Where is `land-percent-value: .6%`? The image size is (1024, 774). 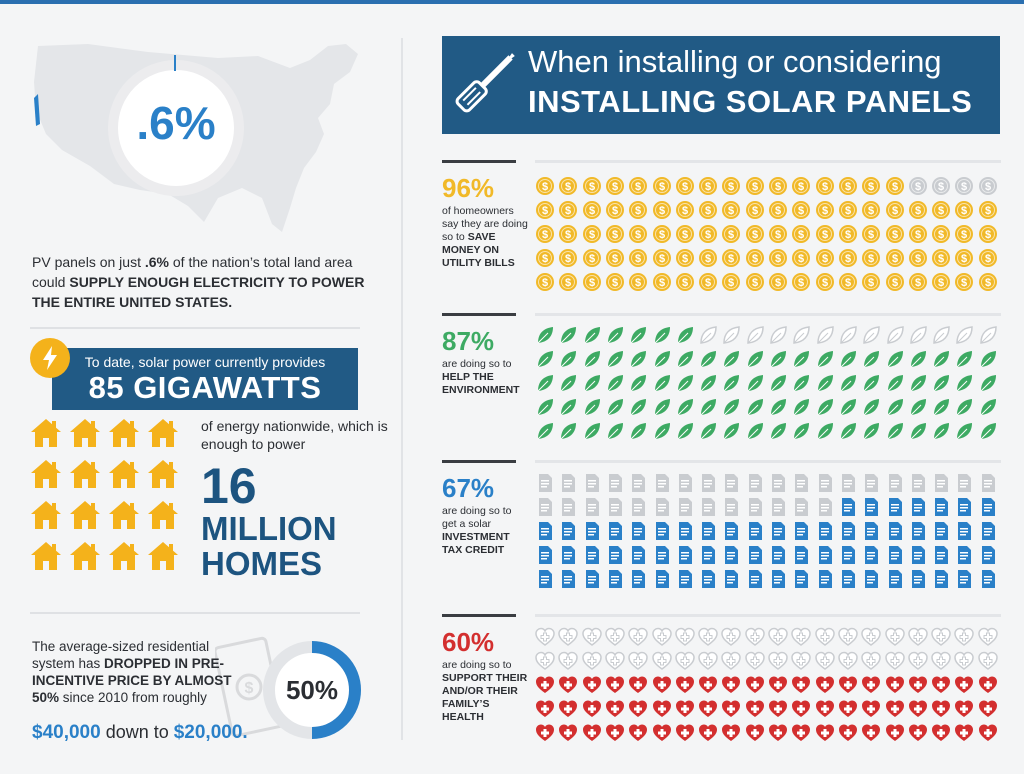 land-percent-value: .6% is located at coordinates (176, 123).